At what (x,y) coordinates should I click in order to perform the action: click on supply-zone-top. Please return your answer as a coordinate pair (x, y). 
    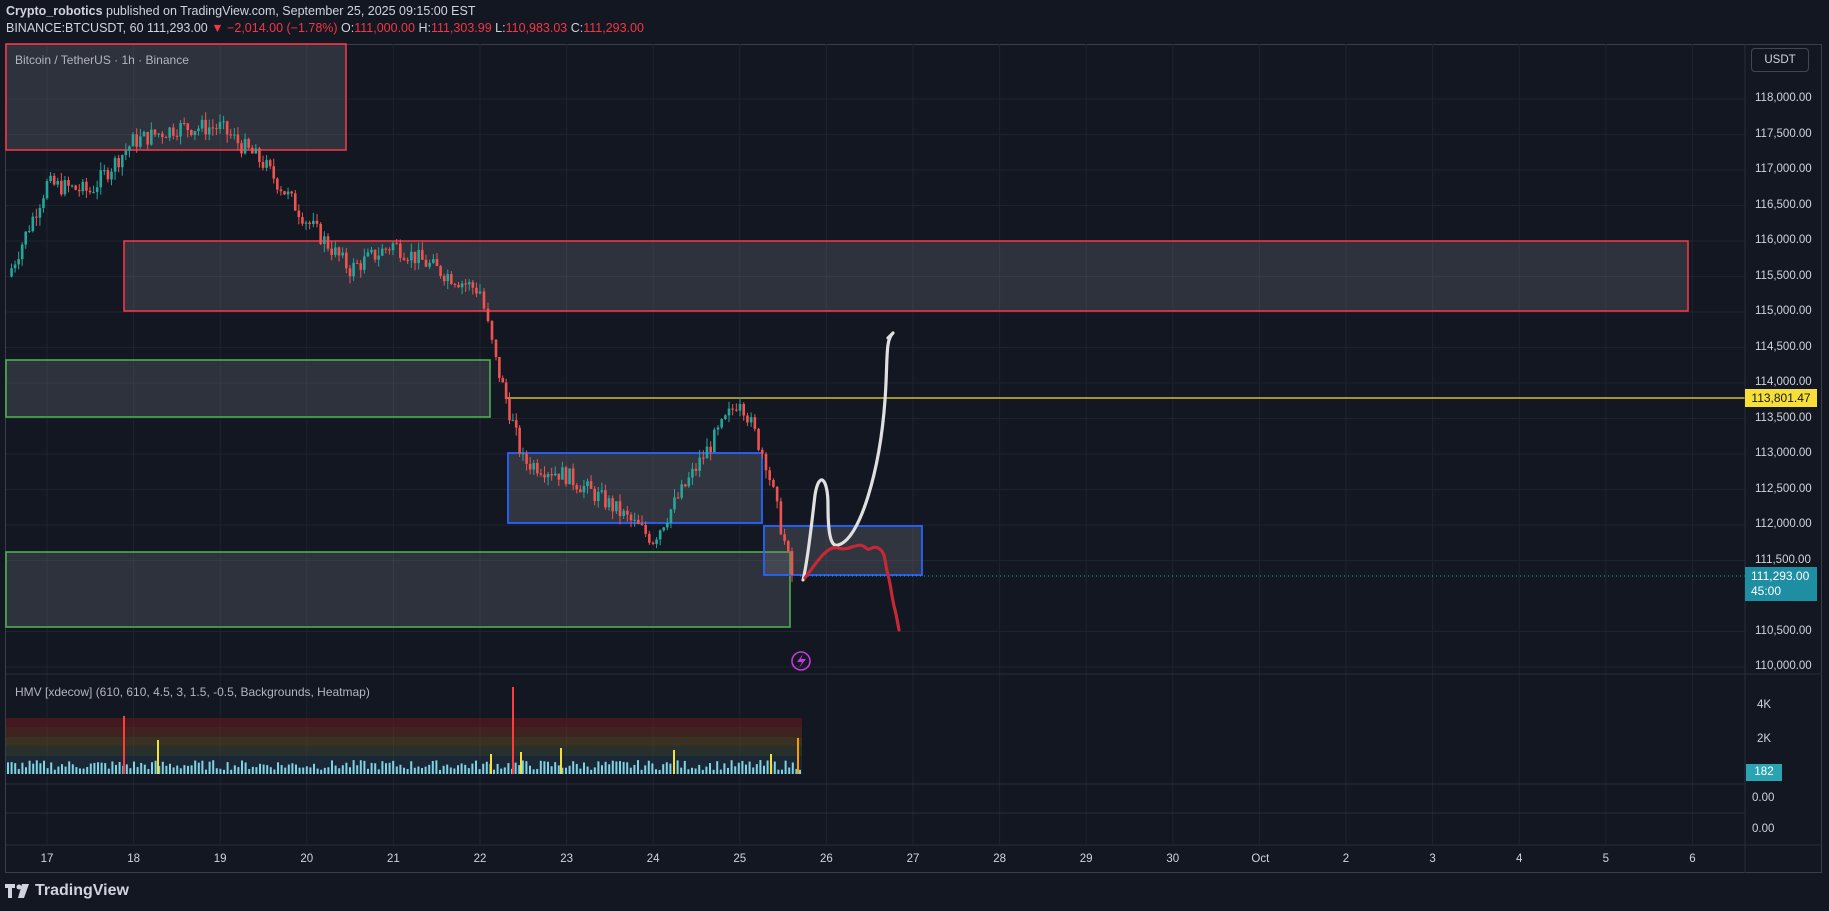
    Looking at the image, I should click on (176, 97).